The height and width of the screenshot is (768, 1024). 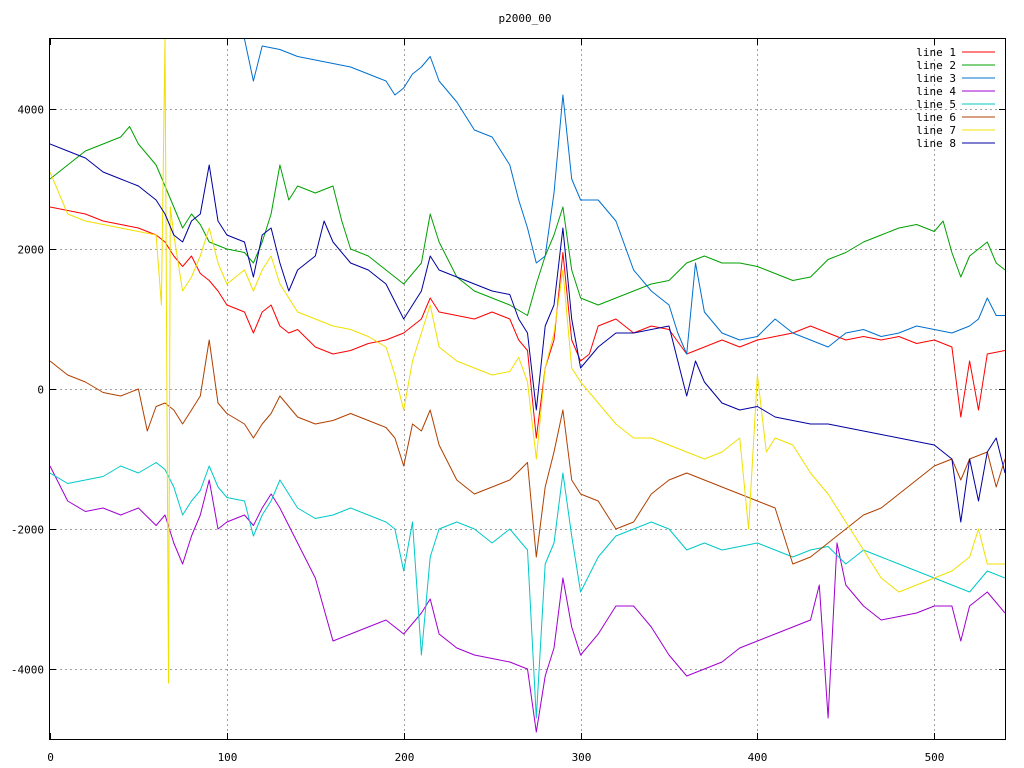 What do you see at coordinates (50, 757) in the screenshot?
I see `x-tick-label: 0` at bounding box center [50, 757].